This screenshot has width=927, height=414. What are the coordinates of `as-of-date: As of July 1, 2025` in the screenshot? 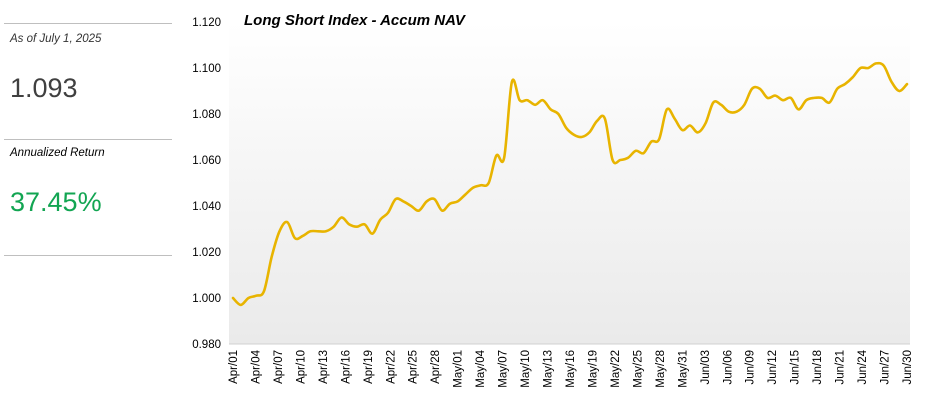 It's located at (56, 39).